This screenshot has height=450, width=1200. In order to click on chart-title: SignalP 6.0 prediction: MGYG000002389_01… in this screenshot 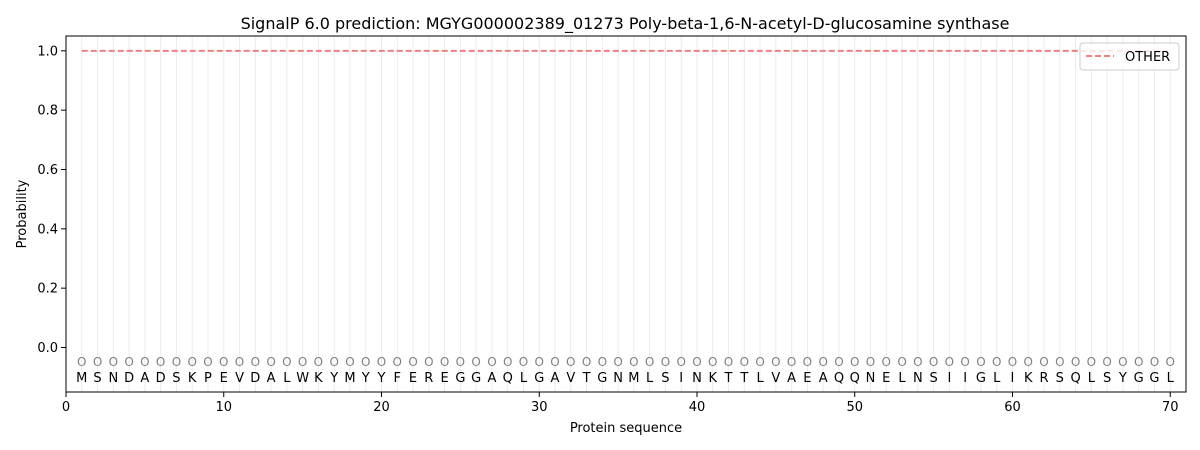, I will do `click(625, 24)`.